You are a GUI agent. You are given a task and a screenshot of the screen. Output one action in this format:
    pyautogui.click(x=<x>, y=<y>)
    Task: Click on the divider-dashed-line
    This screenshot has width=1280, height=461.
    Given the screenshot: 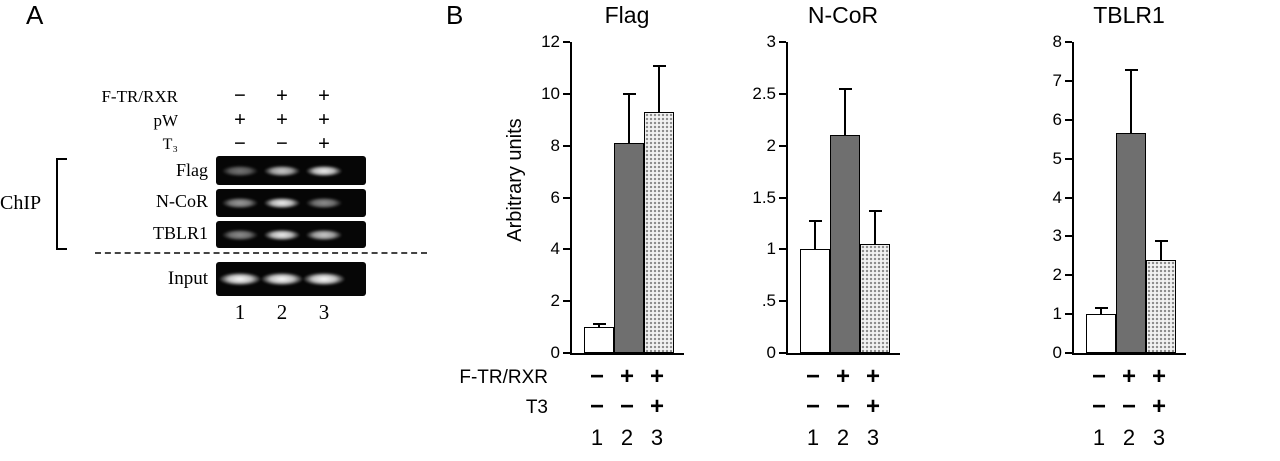 What is the action you would take?
    pyautogui.click(x=261, y=253)
    